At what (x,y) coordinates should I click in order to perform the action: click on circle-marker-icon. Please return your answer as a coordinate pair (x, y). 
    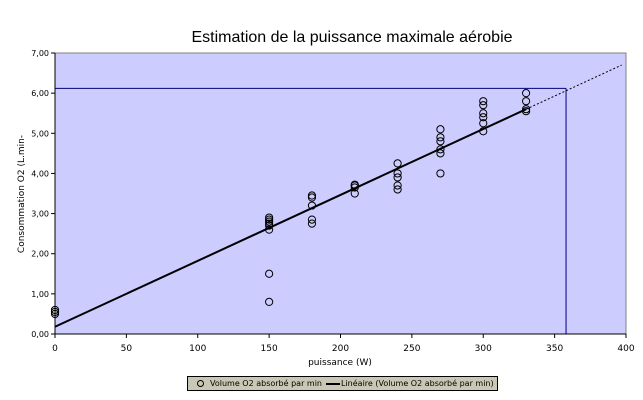
    Looking at the image, I should click on (200, 383).